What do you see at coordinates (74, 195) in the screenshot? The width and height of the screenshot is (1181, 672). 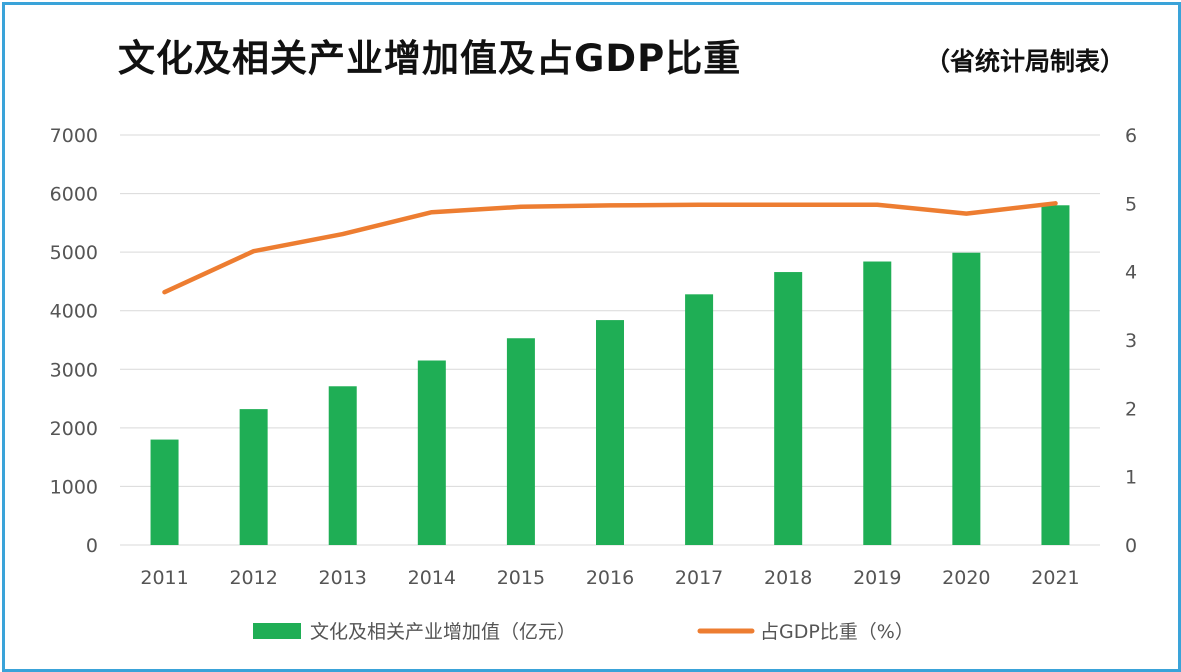 I see `left-tick-label: 6000` at bounding box center [74, 195].